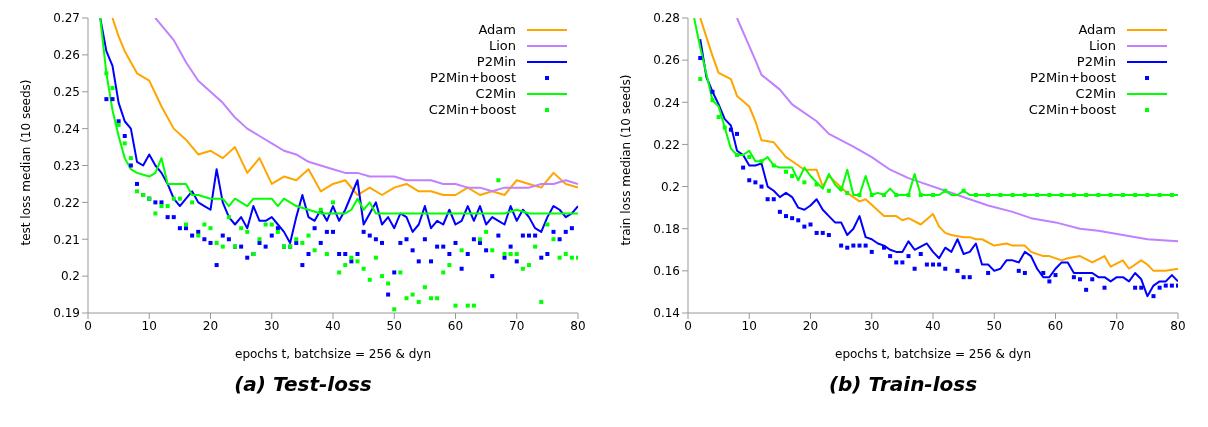  I want to click on x-tick-label: 50, so click(994, 325).